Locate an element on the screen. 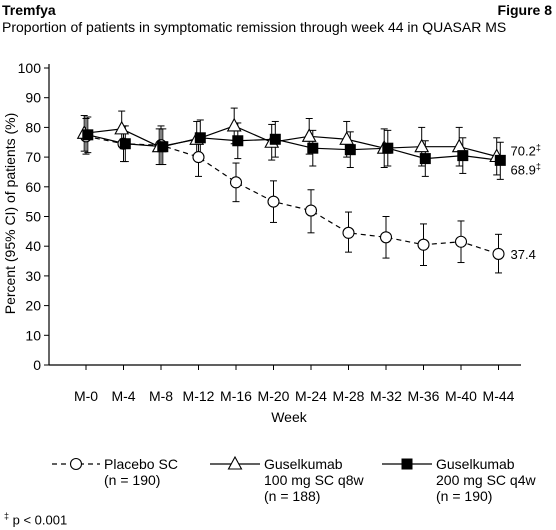 The width and height of the screenshot is (556, 530). y-tick-label: 50 is located at coordinates (33, 217).